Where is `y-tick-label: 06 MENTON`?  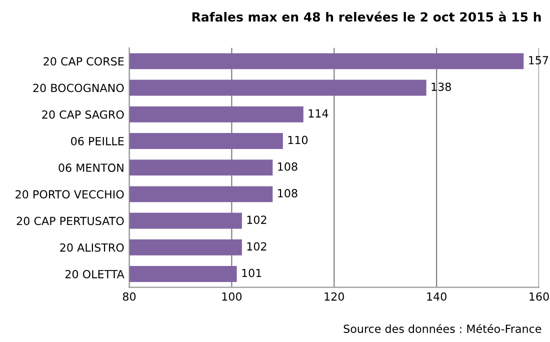
y-tick-label: 06 MENTON is located at coordinates (91, 168).